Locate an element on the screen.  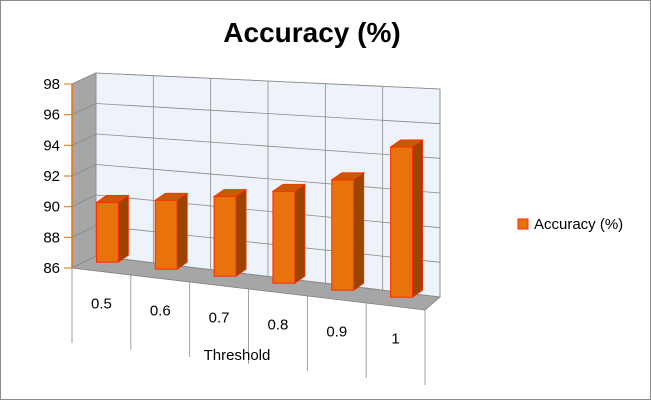
chart-title: Accuracy (%) is located at coordinates (311, 32).